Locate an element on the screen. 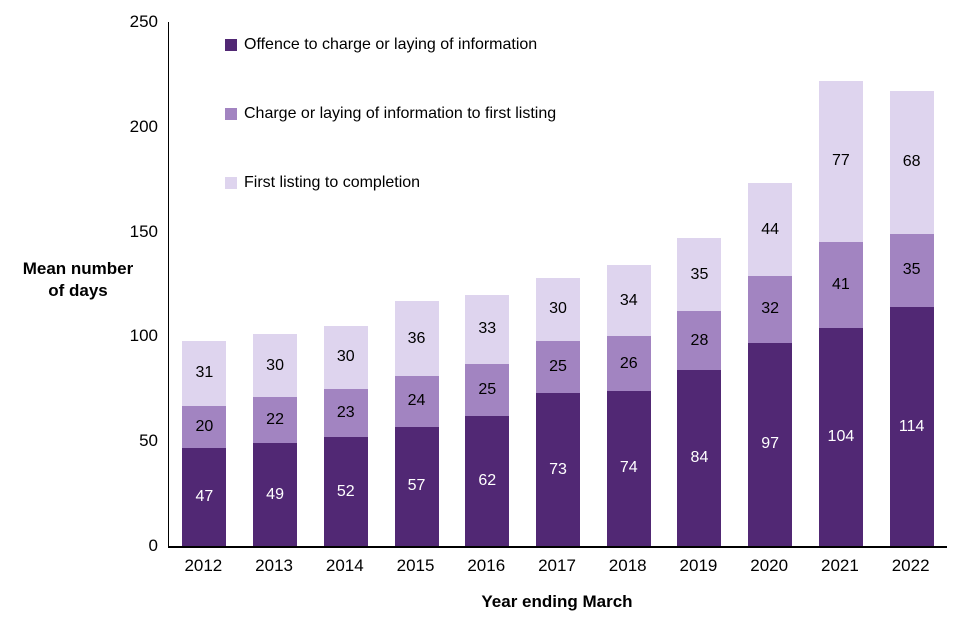  bar-segment: 44 is located at coordinates (770, 229).